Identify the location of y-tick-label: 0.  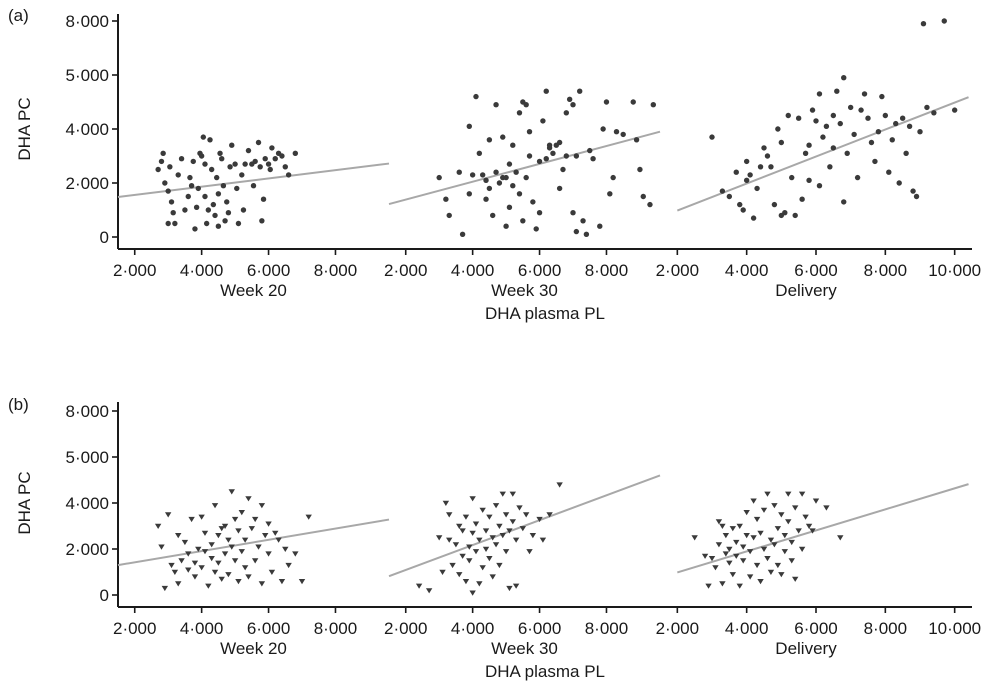
(104, 237).